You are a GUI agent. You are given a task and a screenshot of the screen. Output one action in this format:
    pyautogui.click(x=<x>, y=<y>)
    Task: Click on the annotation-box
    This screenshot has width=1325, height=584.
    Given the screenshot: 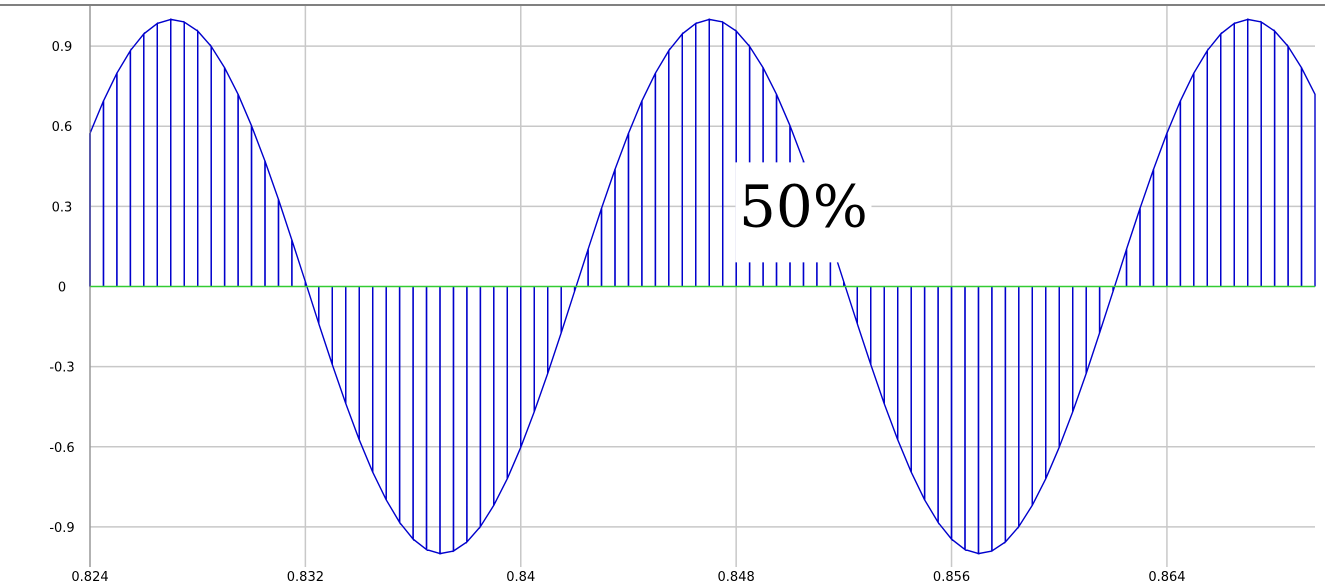 What is the action you would take?
    pyautogui.click(x=803, y=212)
    